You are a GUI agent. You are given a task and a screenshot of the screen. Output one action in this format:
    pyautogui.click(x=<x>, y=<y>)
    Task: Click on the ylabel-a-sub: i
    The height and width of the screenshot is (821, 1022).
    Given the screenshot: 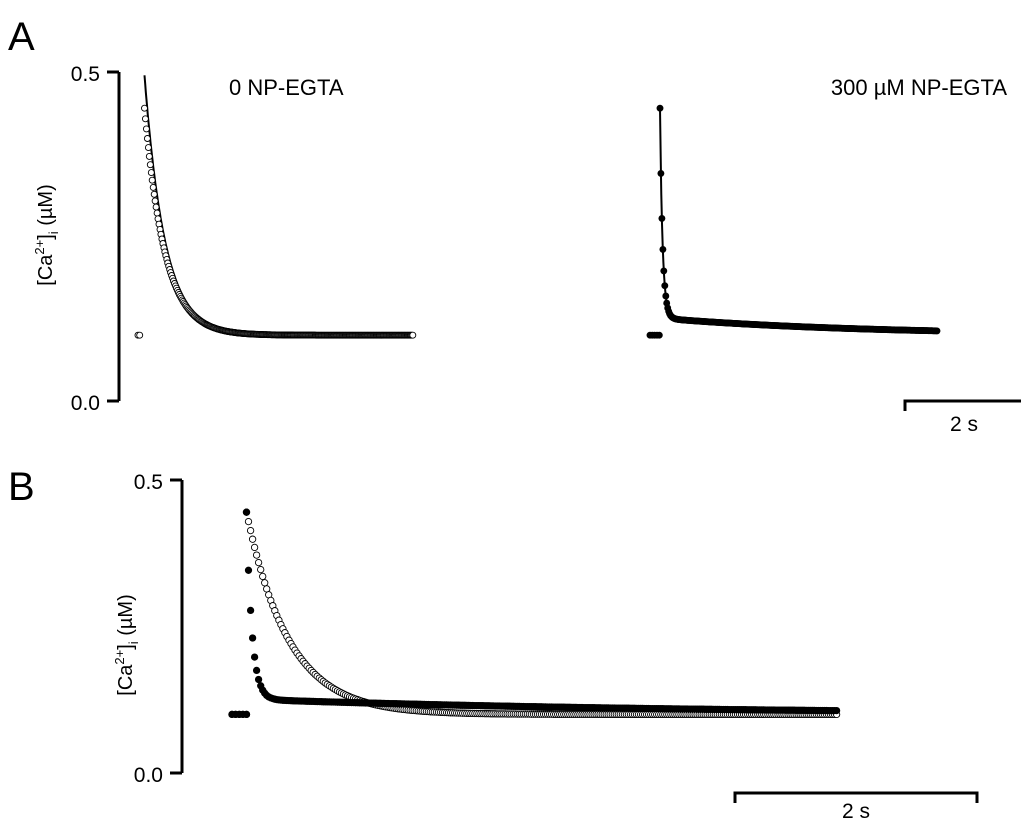 What is the action you would take?
    pyautogui.click(x=53, y=232)
    